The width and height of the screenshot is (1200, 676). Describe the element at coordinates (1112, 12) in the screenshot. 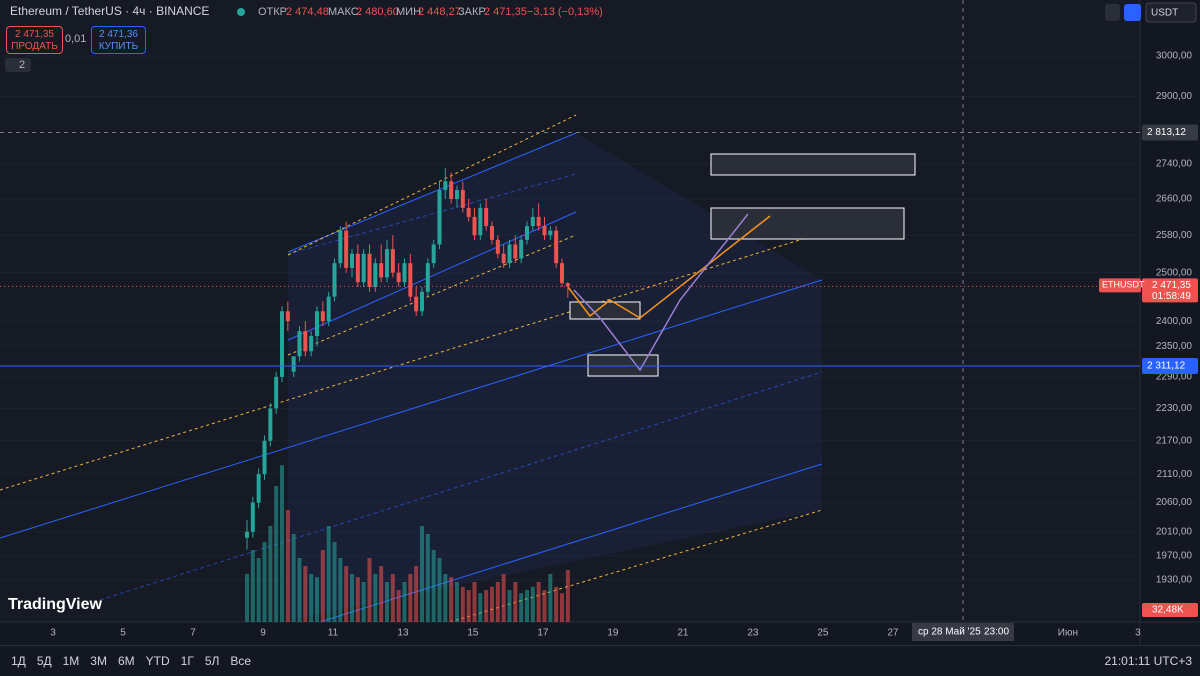

I see `down-btn` at that location.